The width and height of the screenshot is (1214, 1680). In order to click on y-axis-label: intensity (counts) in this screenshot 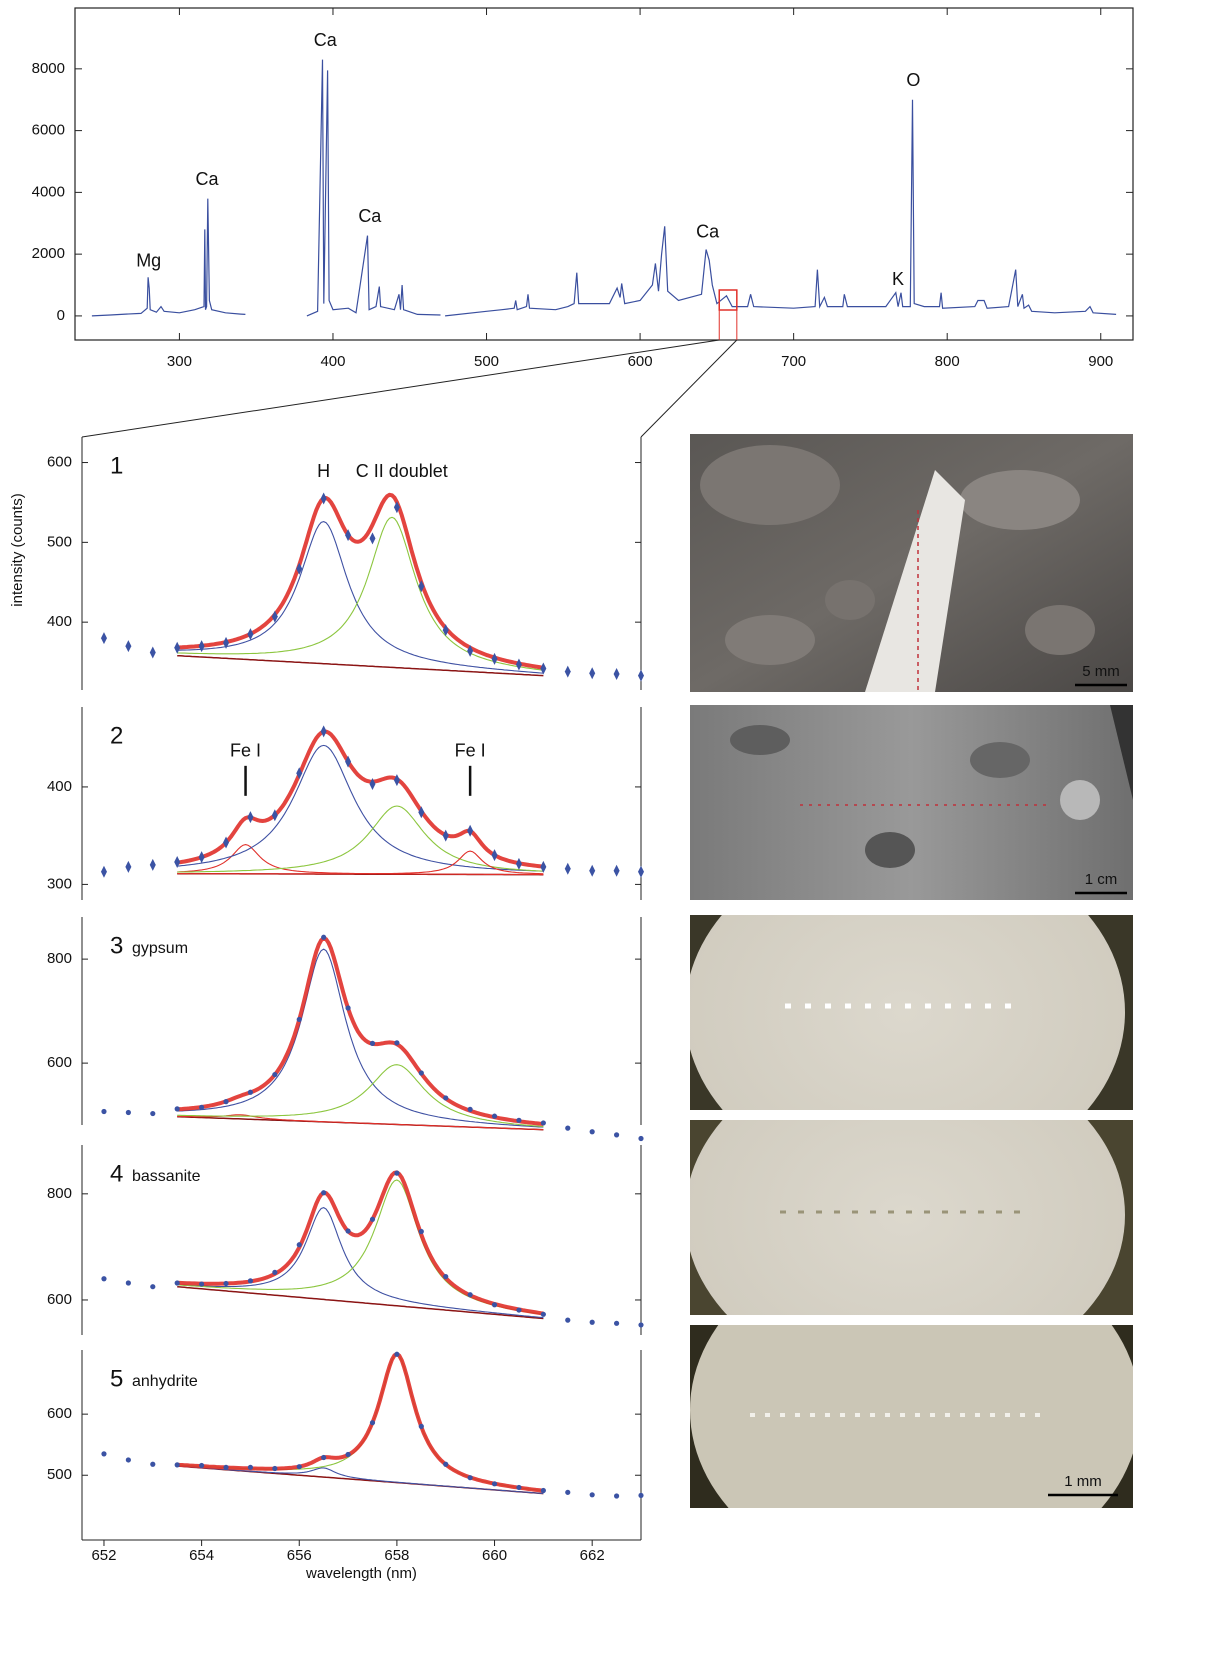, I will do `click(17, 549)`.